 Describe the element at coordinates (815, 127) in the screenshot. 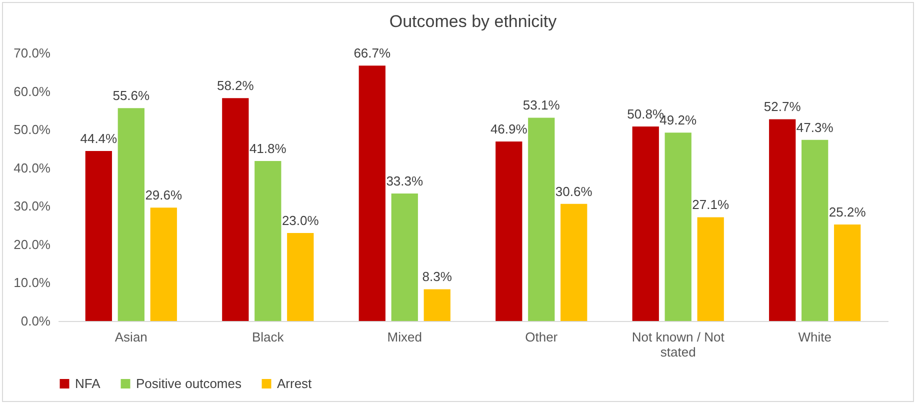

I see `data-label: 47.3%` at that location.